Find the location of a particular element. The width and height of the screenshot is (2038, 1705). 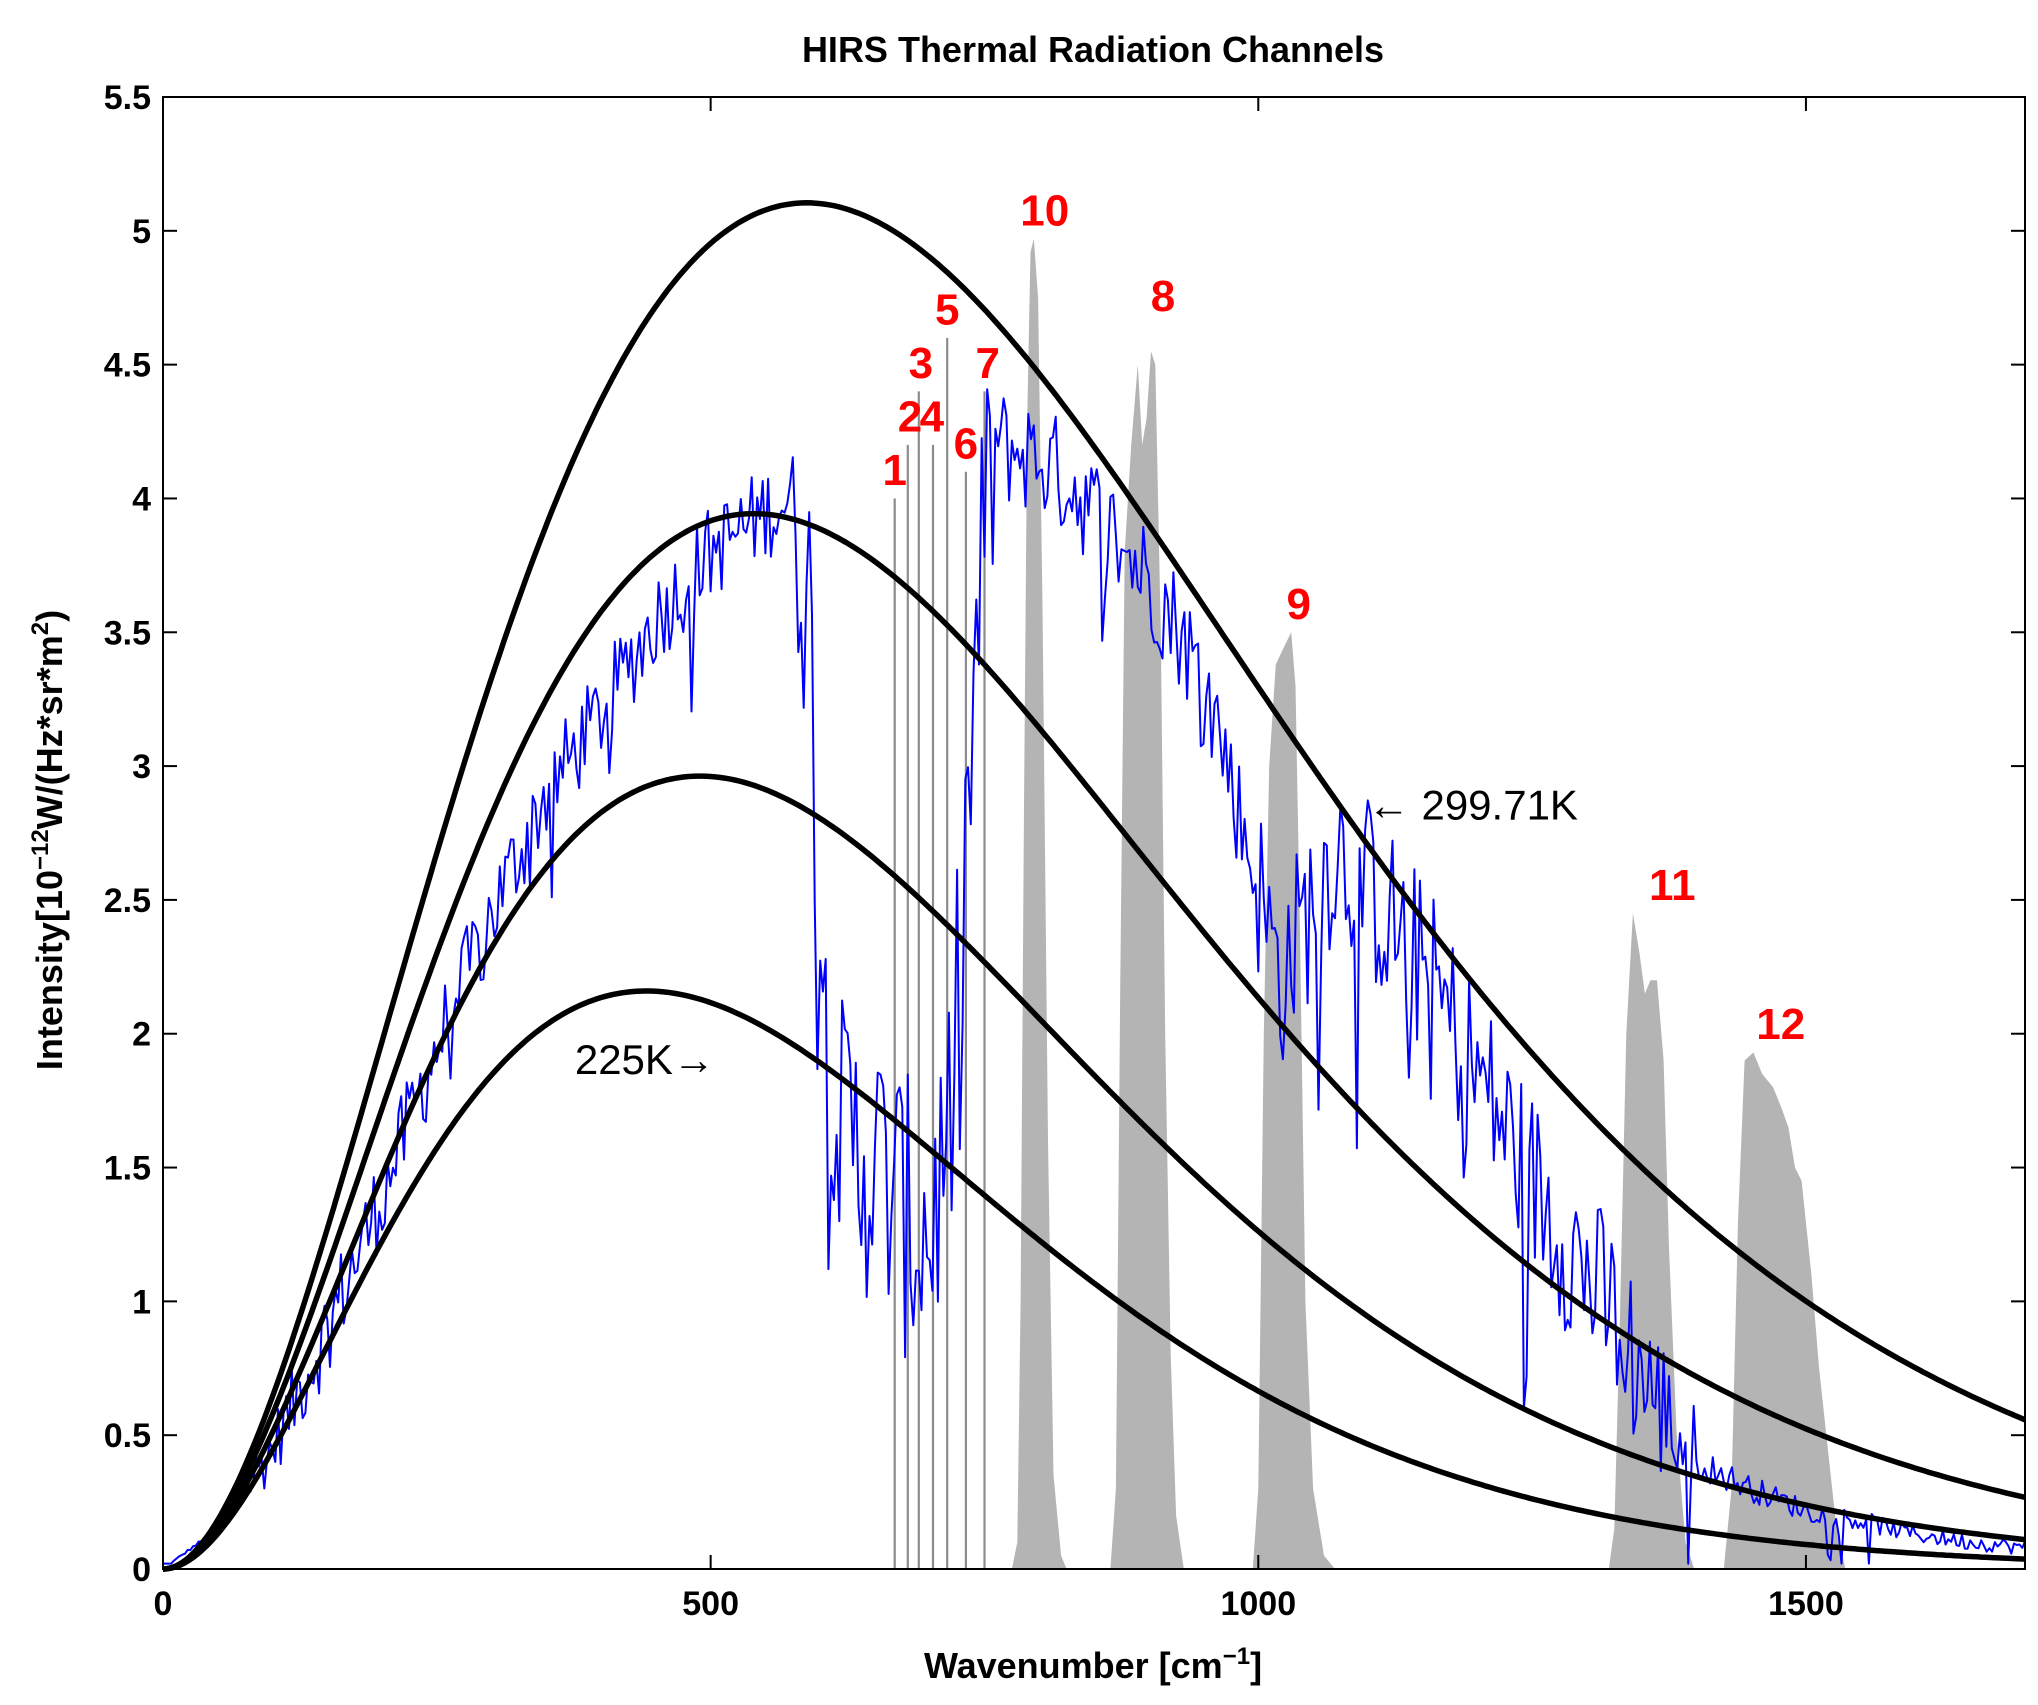

channel-11-response is located at coordinates (1651, 1241).